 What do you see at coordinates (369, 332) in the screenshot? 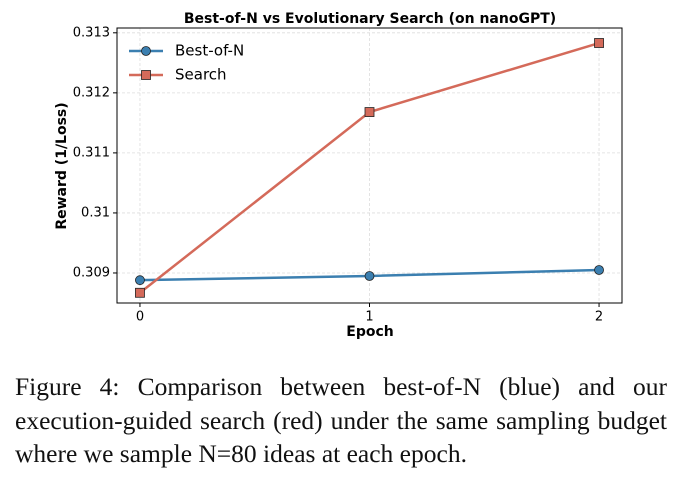
I see `x-axis-label: Epoch` at bounding box center [369, 332].